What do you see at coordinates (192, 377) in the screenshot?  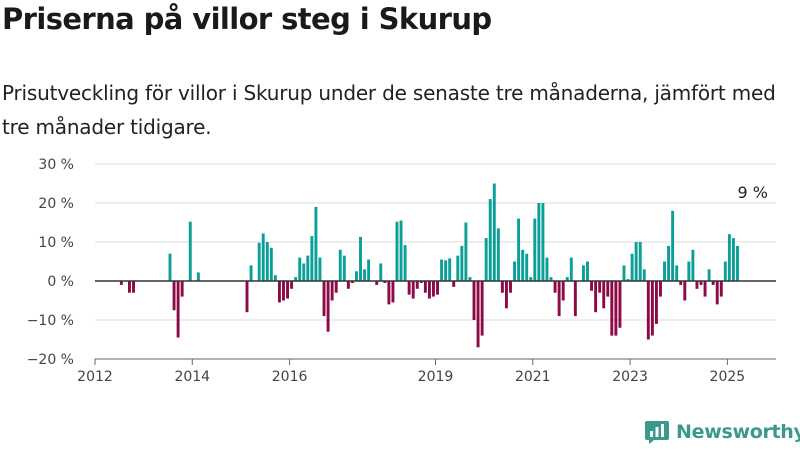 I see `x-tick-label: 2014` at bounding box center [192, 377].